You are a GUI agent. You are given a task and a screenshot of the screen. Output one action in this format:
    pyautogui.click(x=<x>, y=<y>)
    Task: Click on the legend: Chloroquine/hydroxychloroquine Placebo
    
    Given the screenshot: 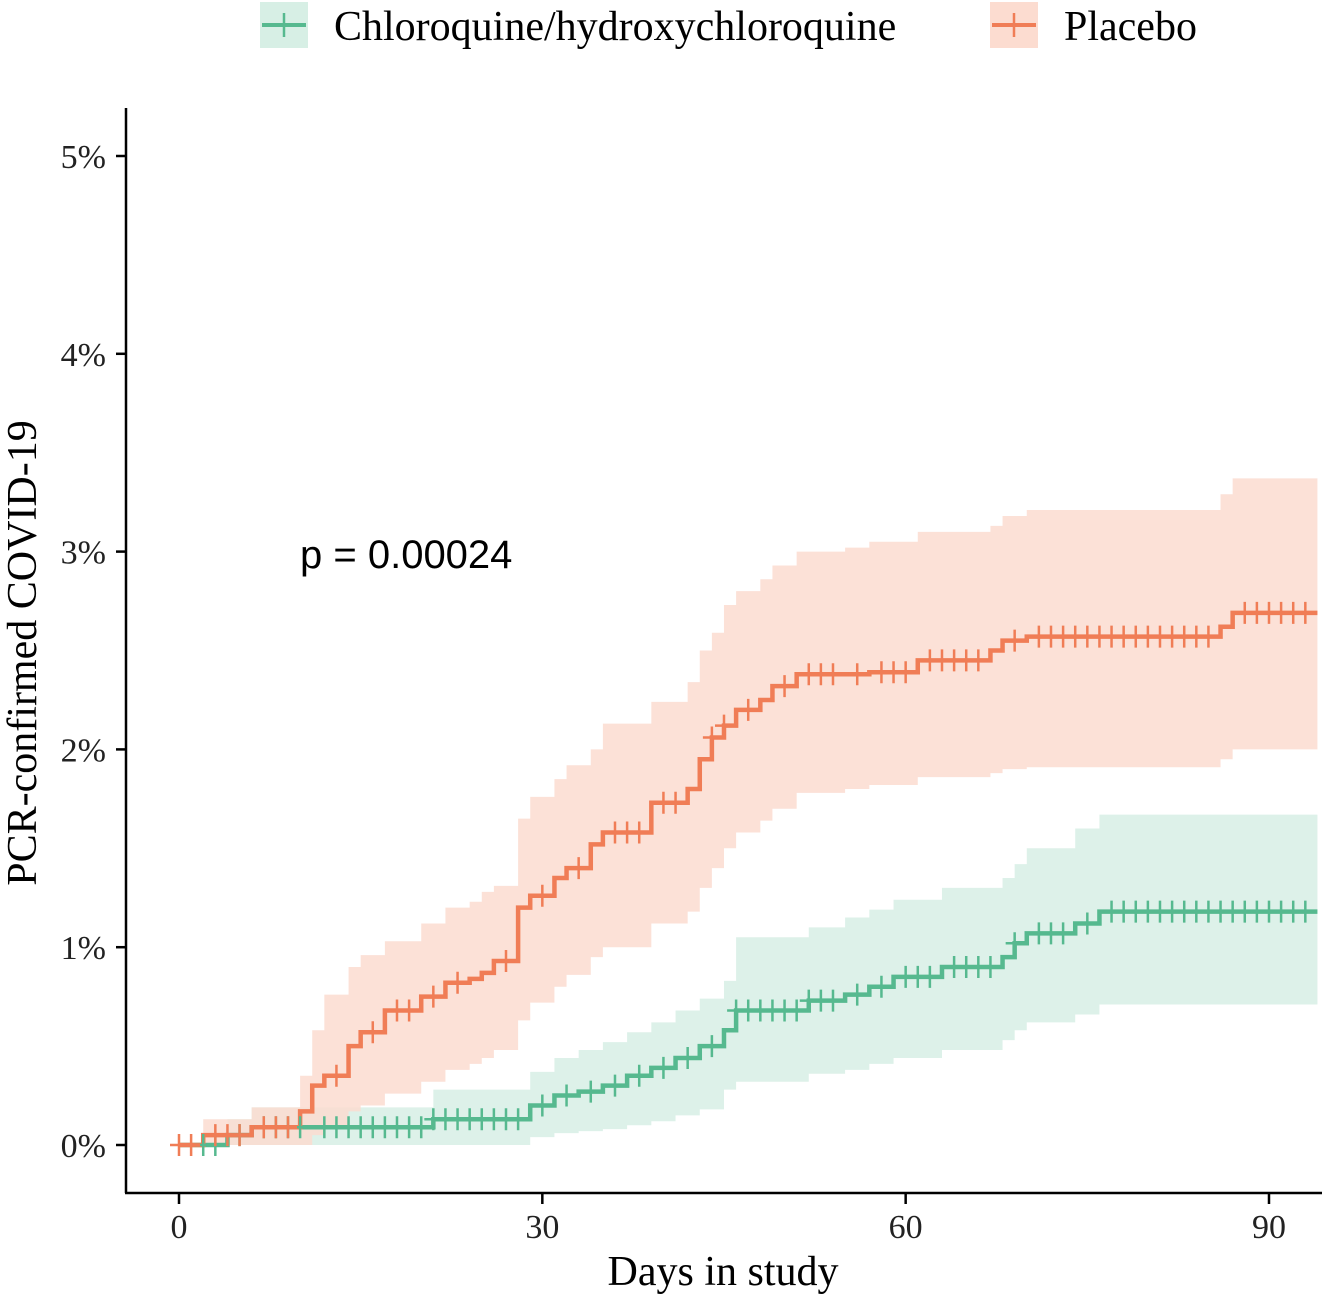 What is the action you would take?
    pyautogui.click(x=728, y=26)
    